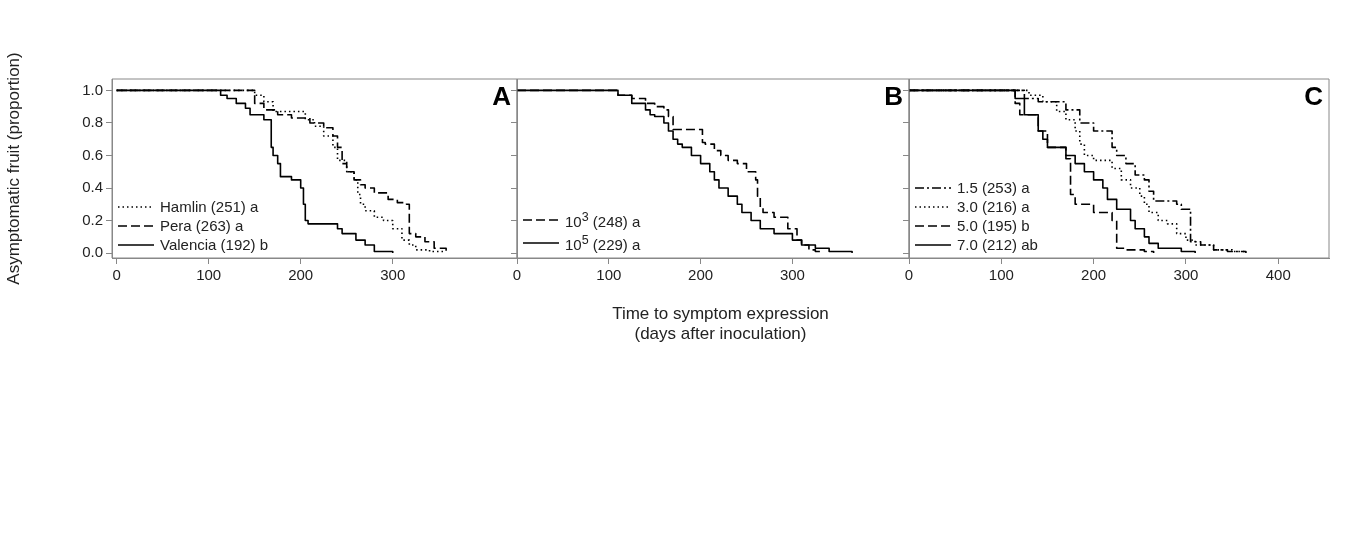 This screenshot has height=542, width=1348. What do you see at coordinates (13, 168) in the screenshot?
I see `y-axis-title: Asymptomatic fruit (proportion)` at bounding box center [13, 168].